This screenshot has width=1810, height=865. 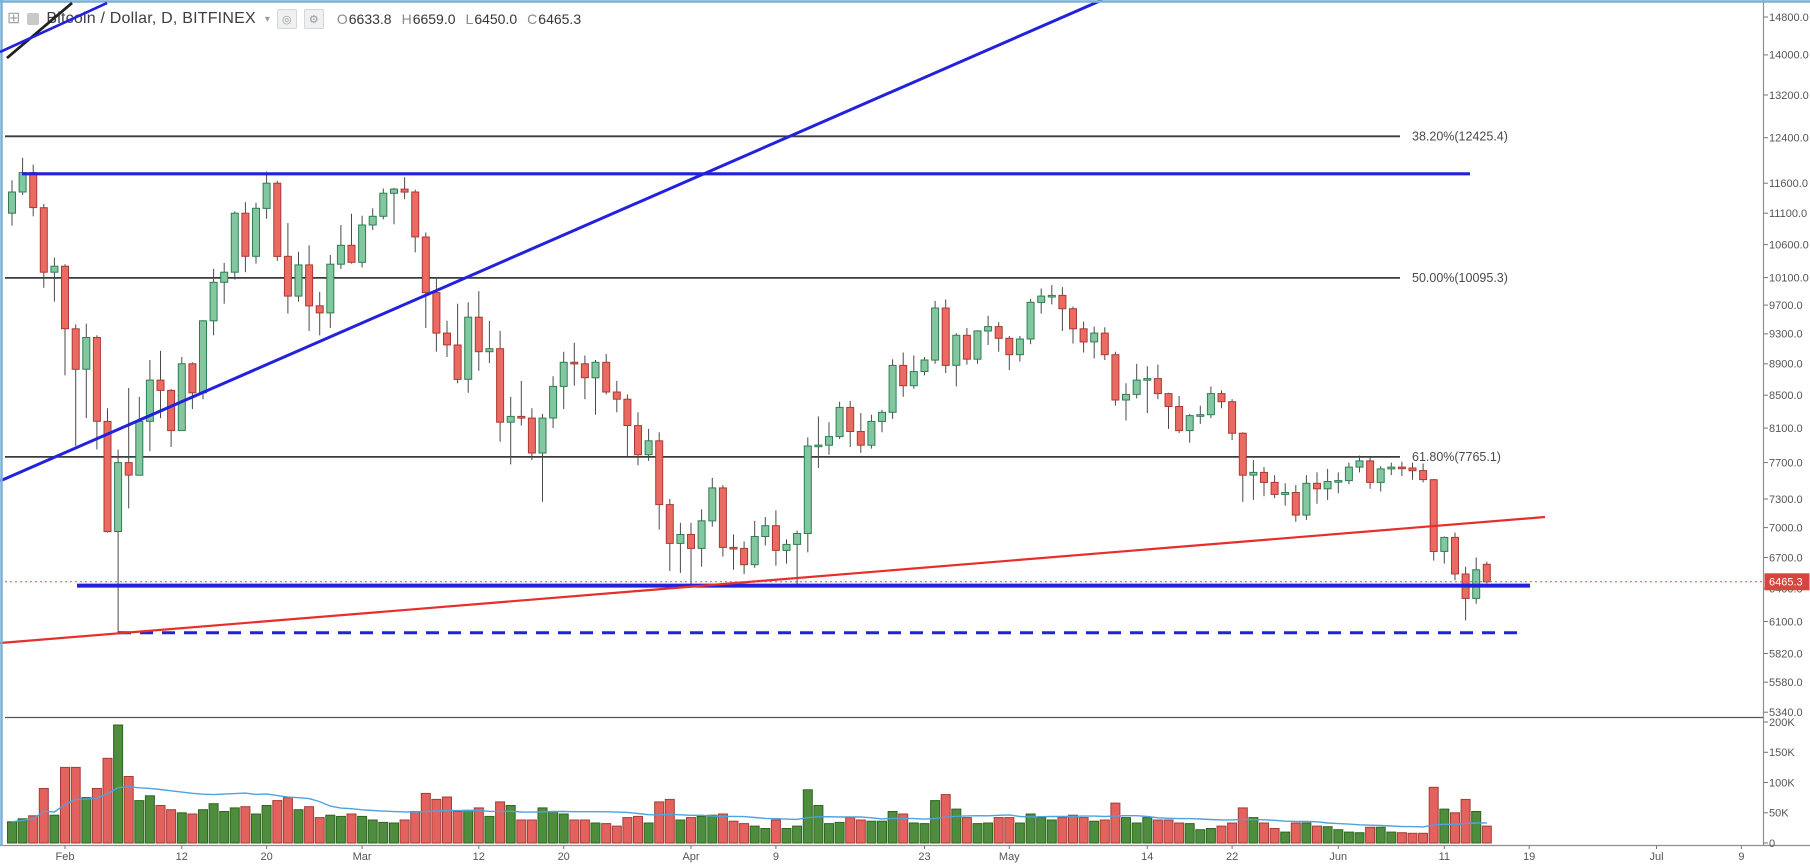 I want to click on price-axis-label: 10600.0, so click(x=1789, y=245).